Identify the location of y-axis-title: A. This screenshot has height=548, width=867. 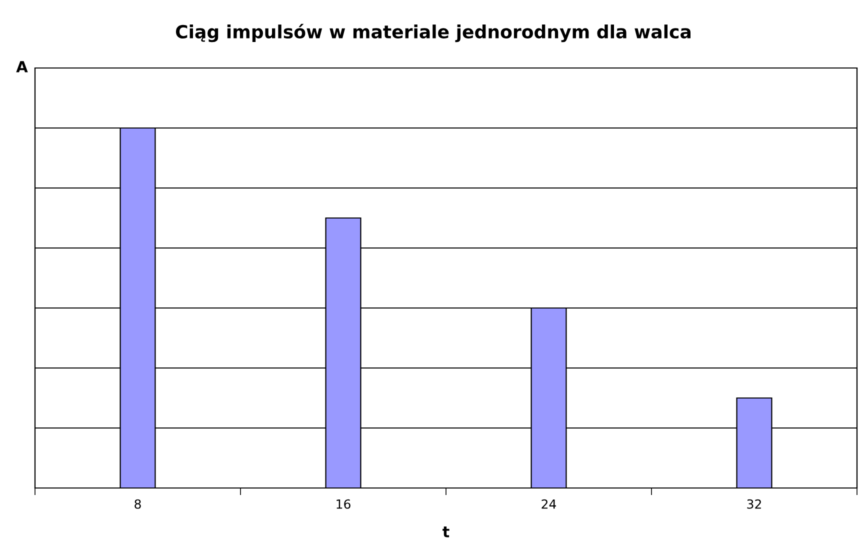
(22, 66).